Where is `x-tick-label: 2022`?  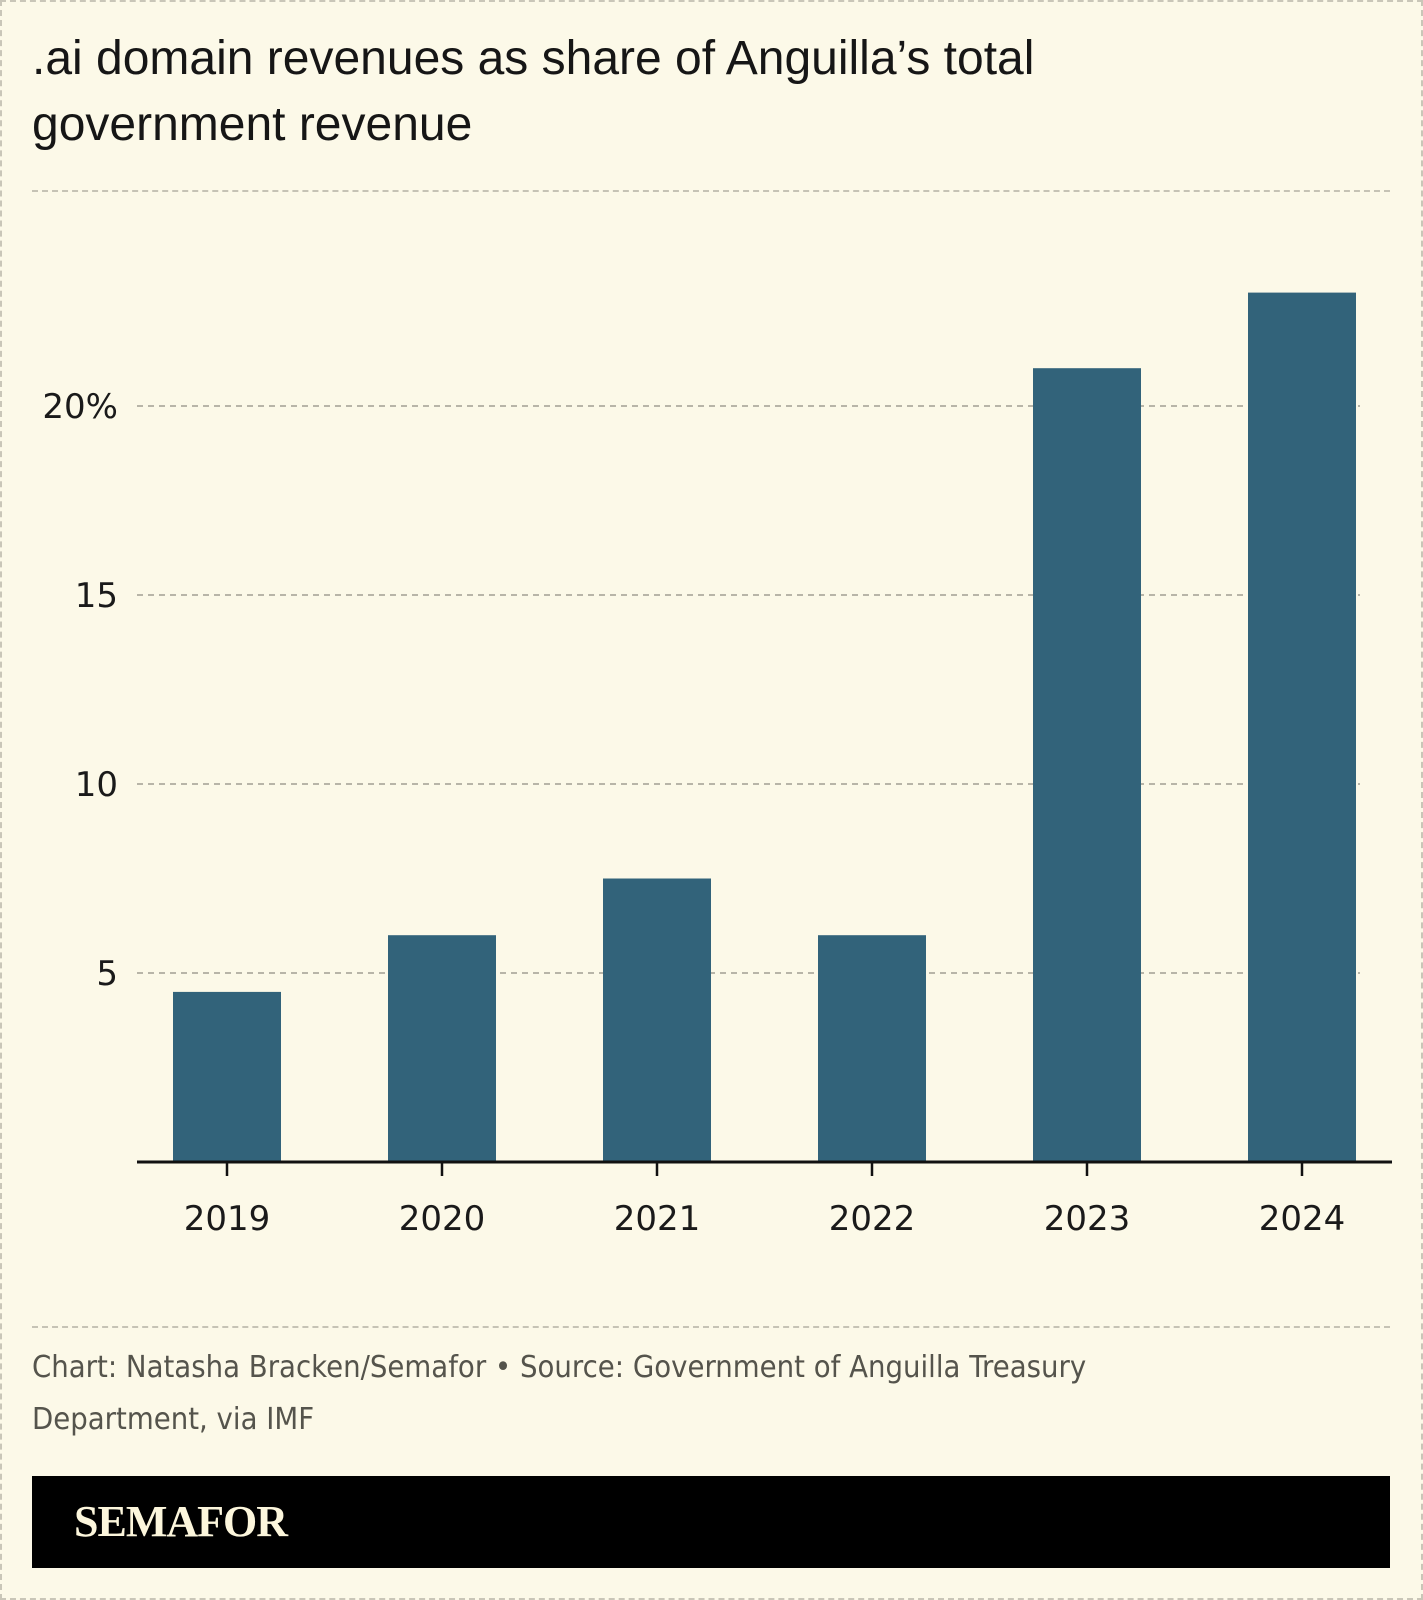
x-tick-label: 2022 is located at coordinates (872, 1219).